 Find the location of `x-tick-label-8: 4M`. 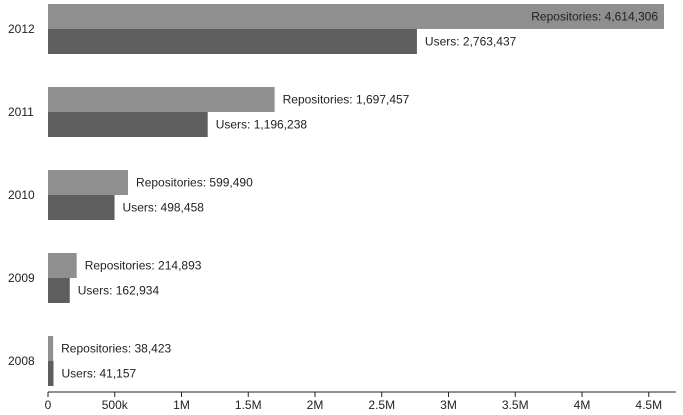

x-tick-label-8: 4M is located at coordinates (582, 405).